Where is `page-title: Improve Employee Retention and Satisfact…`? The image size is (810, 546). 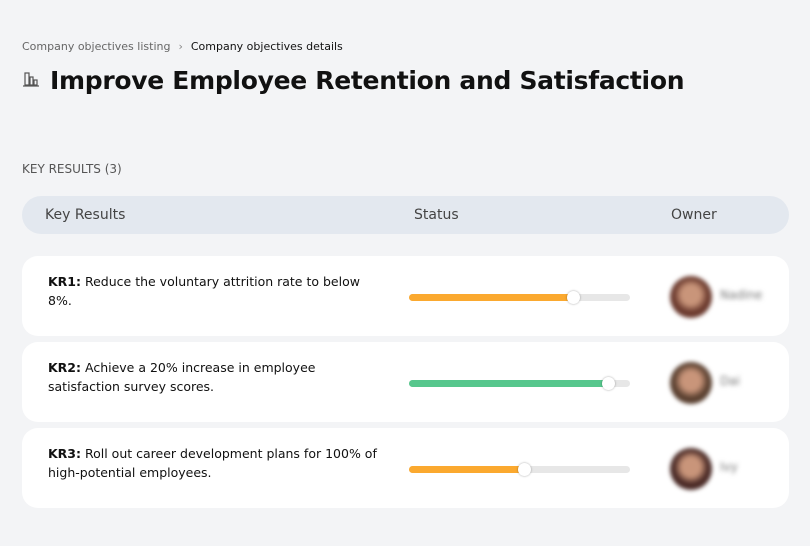
page-title: Improve Employee Retention and Satisfact… is located at coordinates (353, 80).